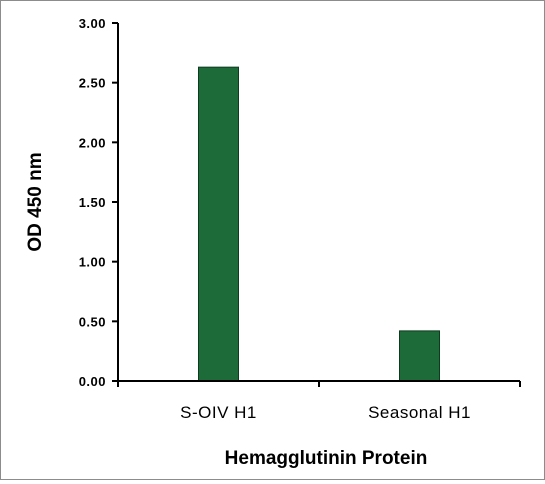 This screenshot has width=545, height=484. I want to click on y-axis-title: OD 450 nm, so click(35, 201).